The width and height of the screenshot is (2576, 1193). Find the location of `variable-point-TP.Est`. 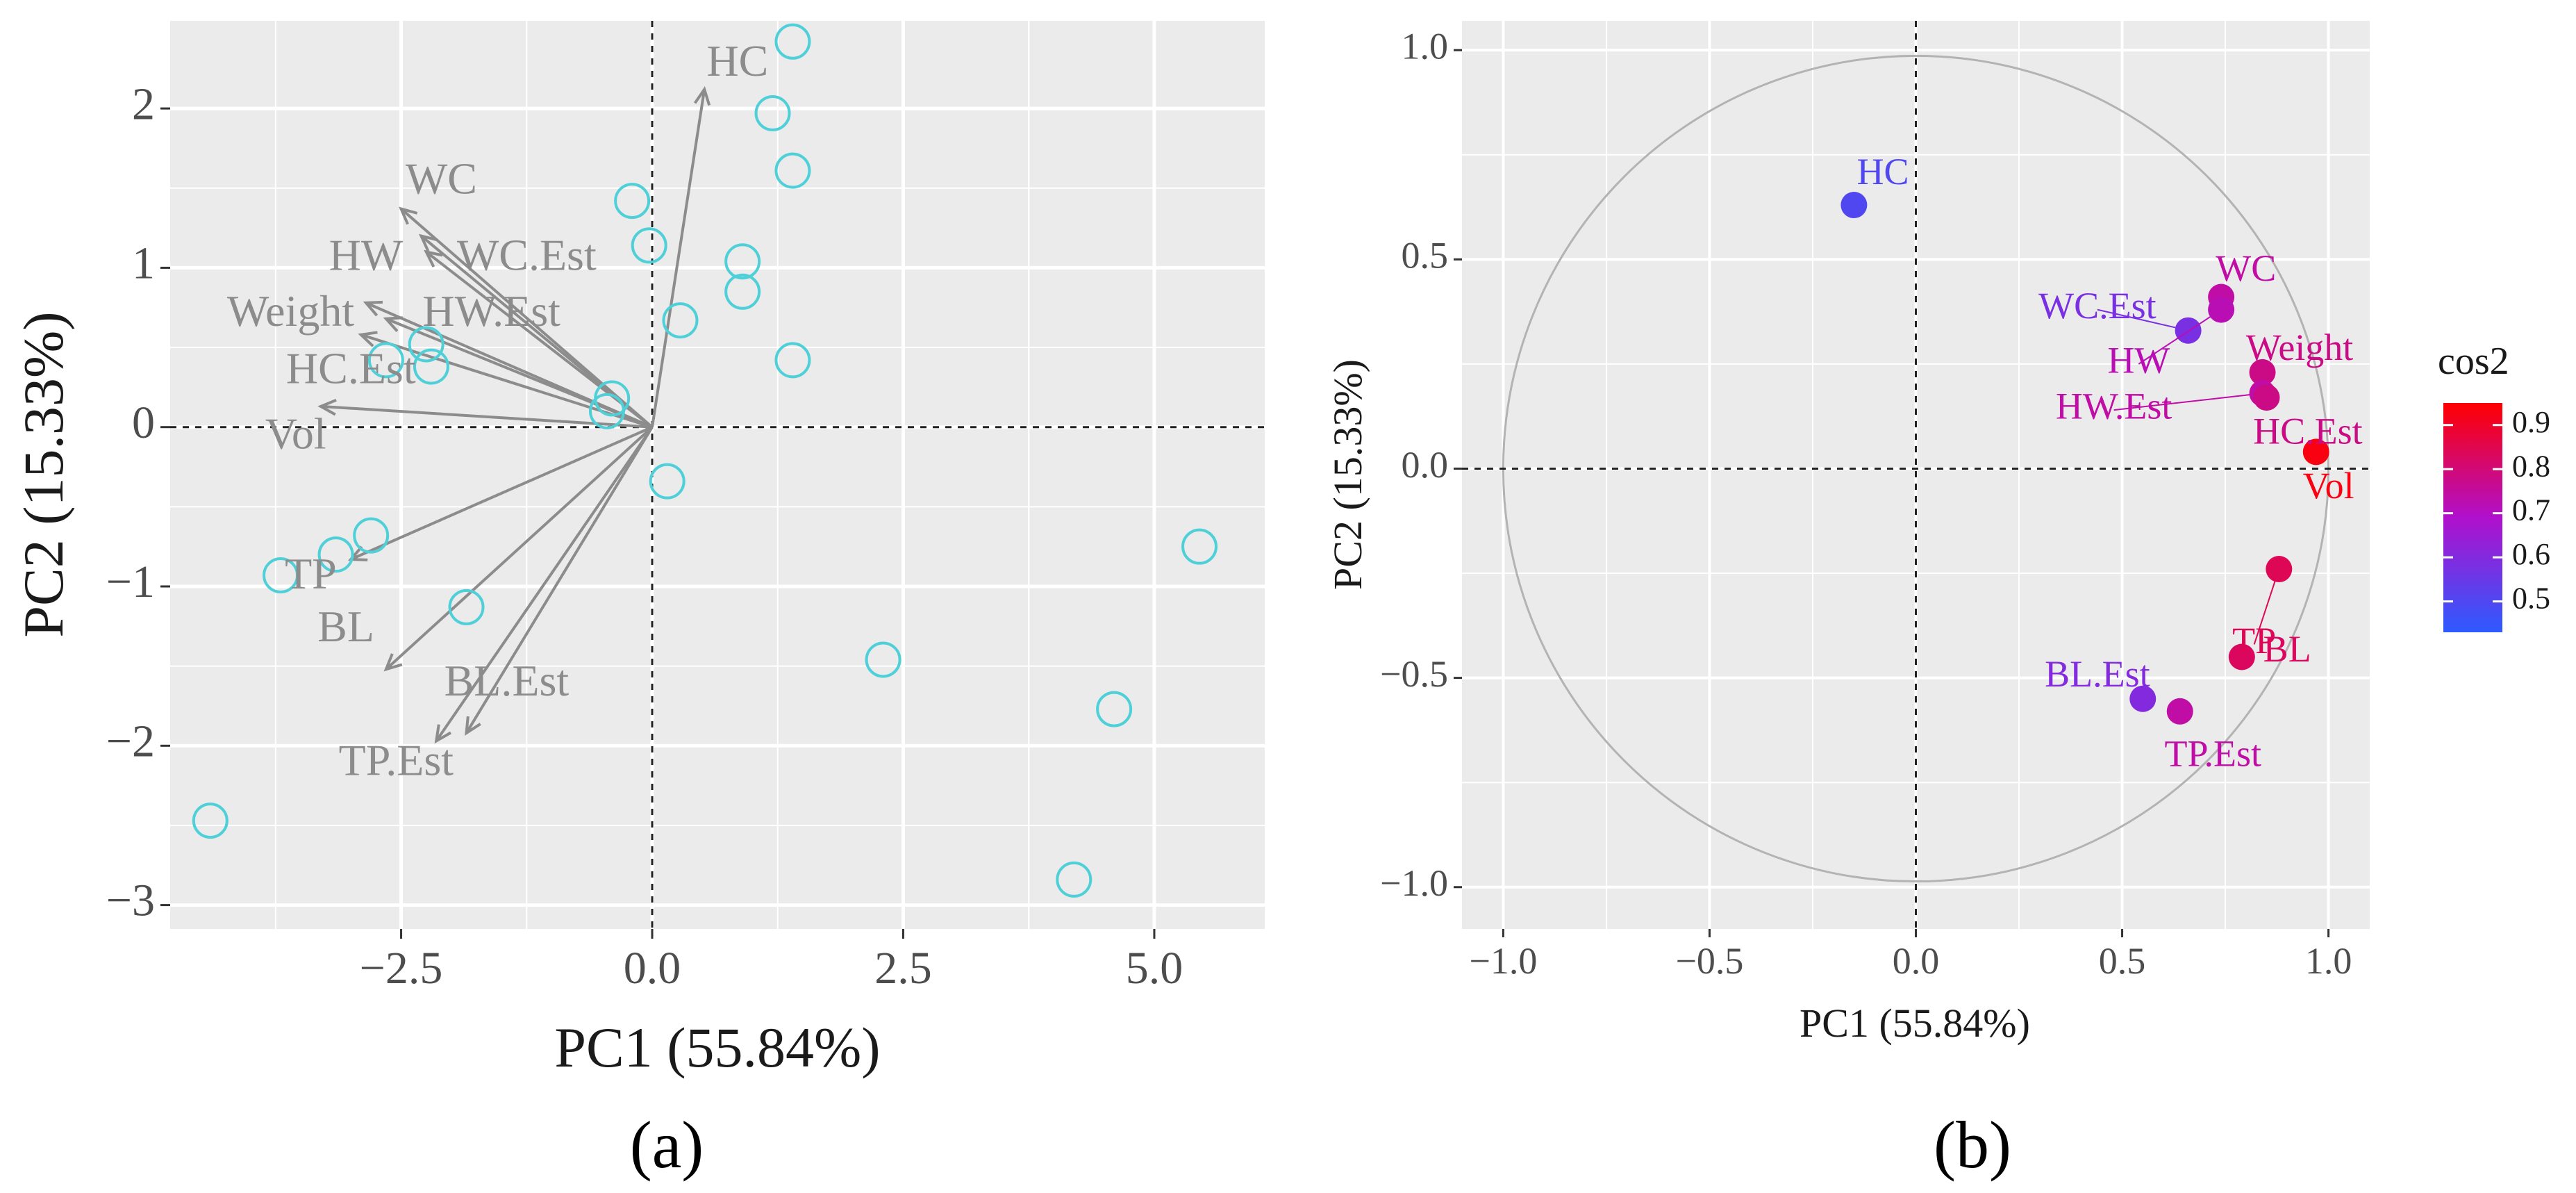

variable-point-TP.Est is located at coordinates (2179, 711).